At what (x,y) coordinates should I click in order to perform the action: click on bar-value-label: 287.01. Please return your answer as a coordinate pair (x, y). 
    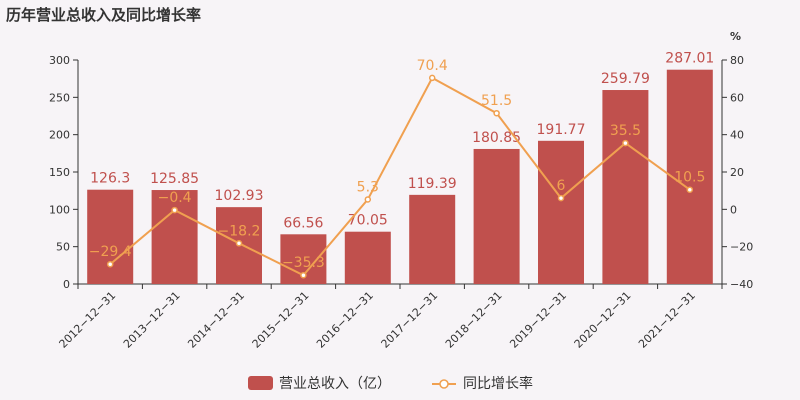
    Looking at the image, I should click on (689, 59).